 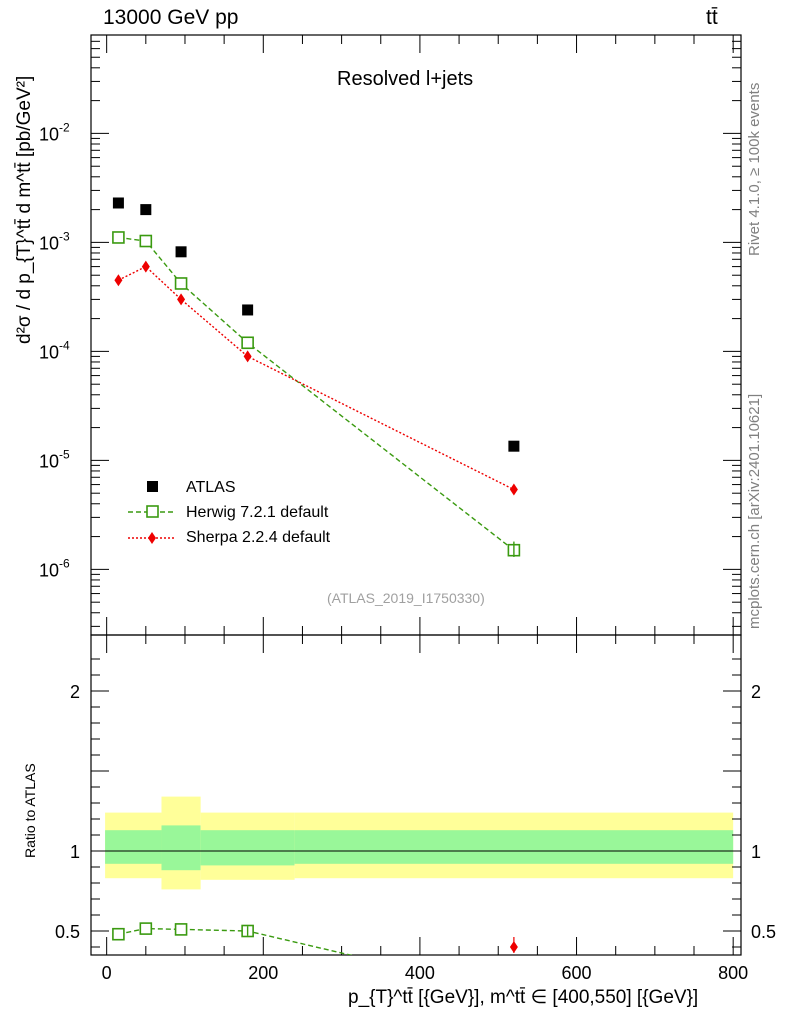 What do you see at coordinates (30, 810) in the screenshot?
I see `ratio-y-axis-label: Ratio to ATLAS` at bounding box center [30, 810].